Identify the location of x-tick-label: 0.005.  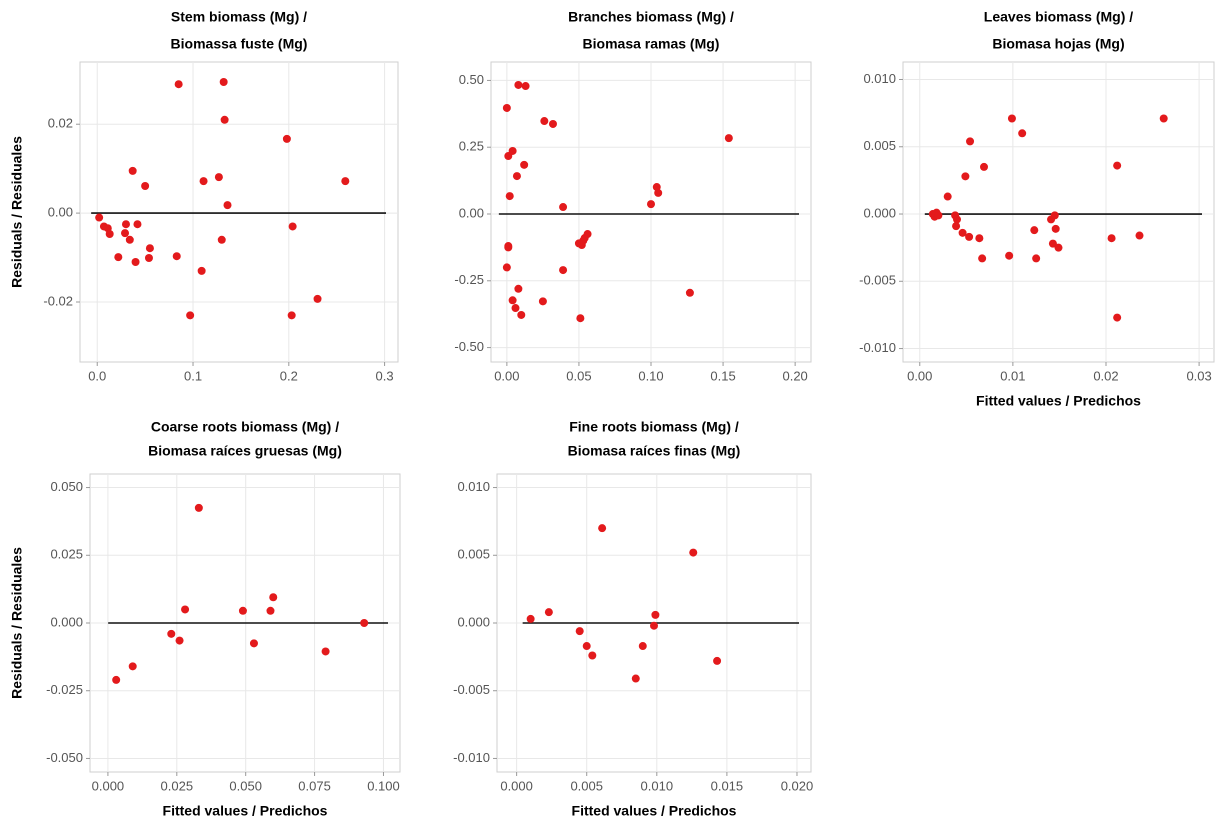
(586, 785).